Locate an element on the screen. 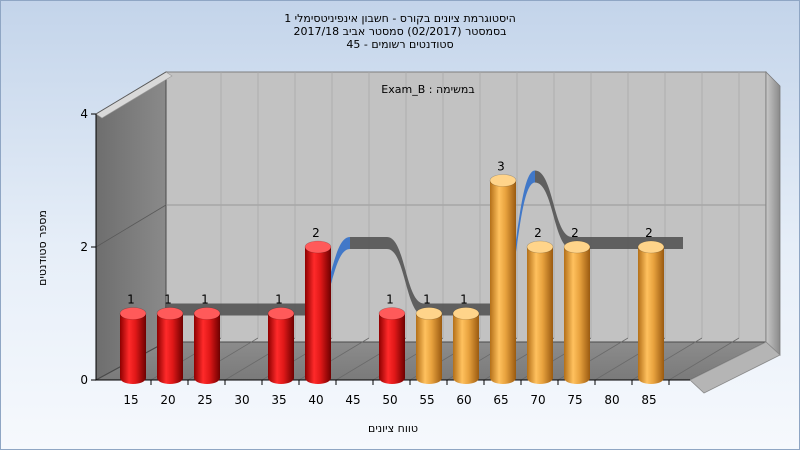 The height and width of the screenshot is (450, 800). plot-floor-edge is located at coordinates (735, 367).